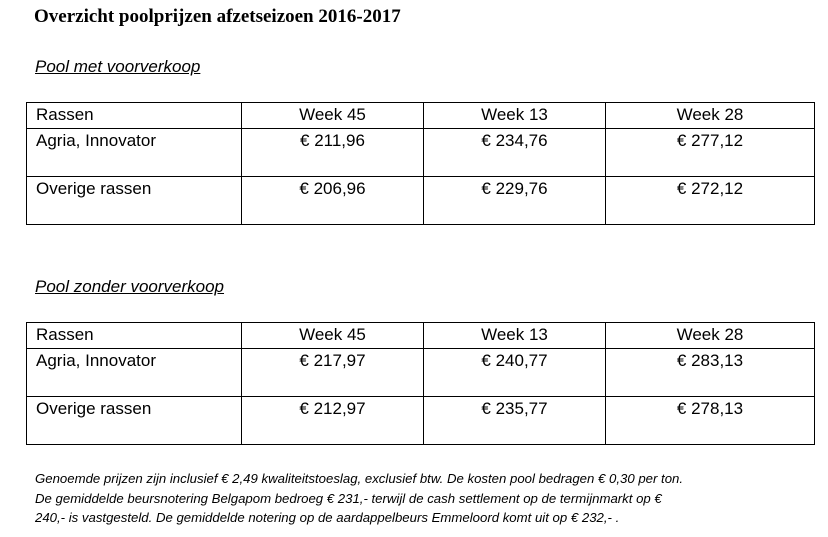 This screenshot has height=537, width=828. I want to click on cell: € 206,96, so click(332, 200).